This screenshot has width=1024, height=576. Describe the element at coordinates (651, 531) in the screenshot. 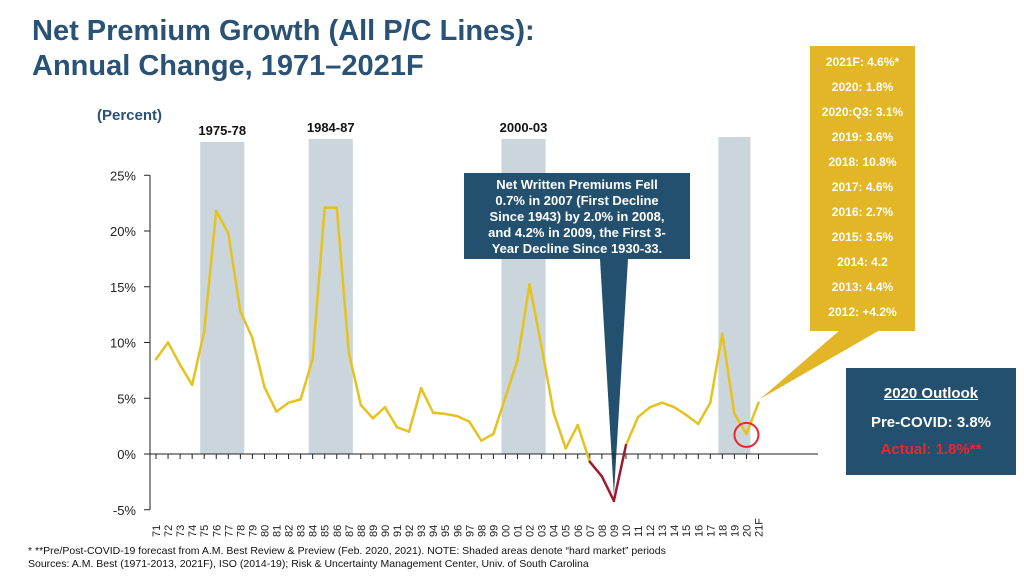

I see `x-tick-label: 12` at that location.